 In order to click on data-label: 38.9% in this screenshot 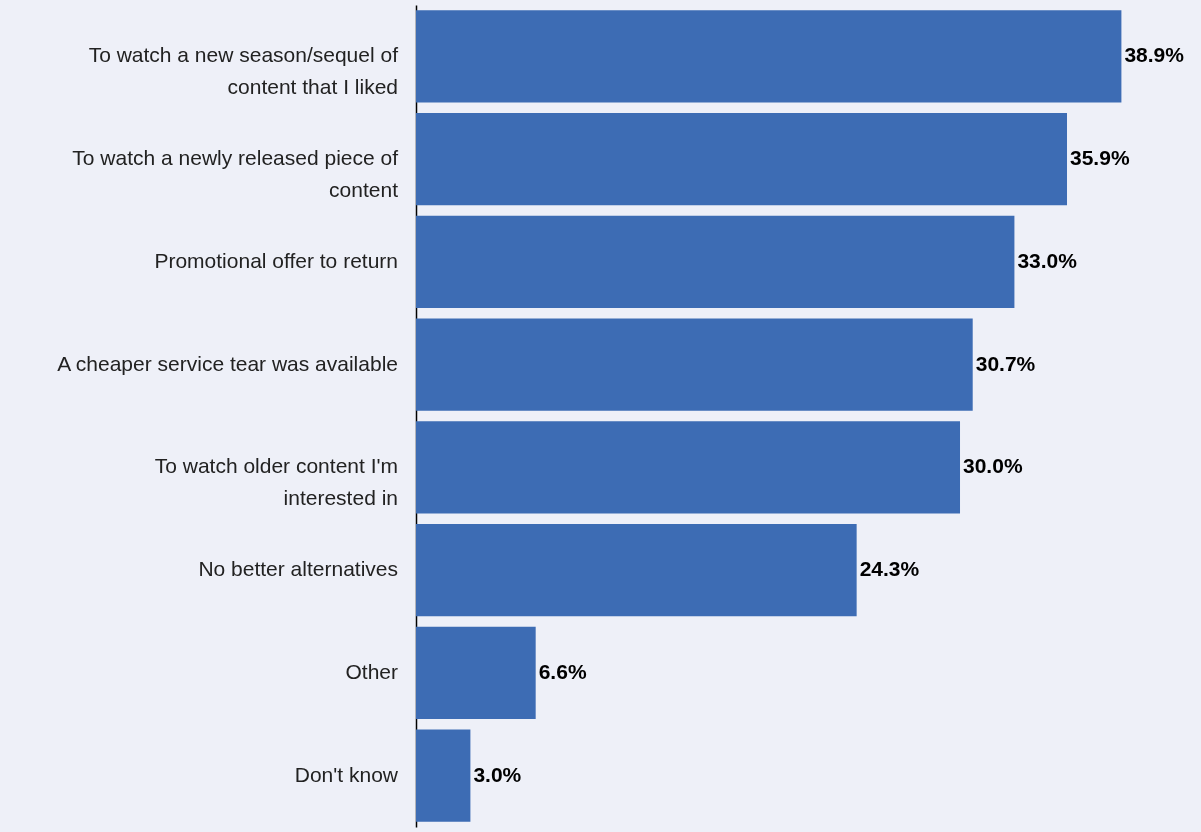, I will do `click(1154, 55)`.